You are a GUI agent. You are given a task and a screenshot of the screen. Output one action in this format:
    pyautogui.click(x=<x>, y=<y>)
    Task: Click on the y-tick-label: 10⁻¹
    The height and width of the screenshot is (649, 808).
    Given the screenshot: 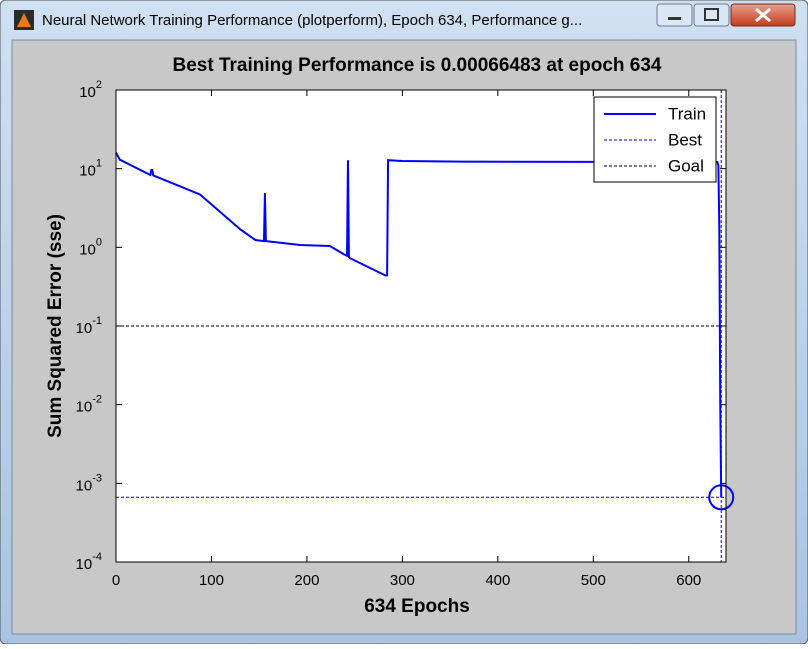 What is the action you would take?
    pyautogui.click(x=89, y=326)
    